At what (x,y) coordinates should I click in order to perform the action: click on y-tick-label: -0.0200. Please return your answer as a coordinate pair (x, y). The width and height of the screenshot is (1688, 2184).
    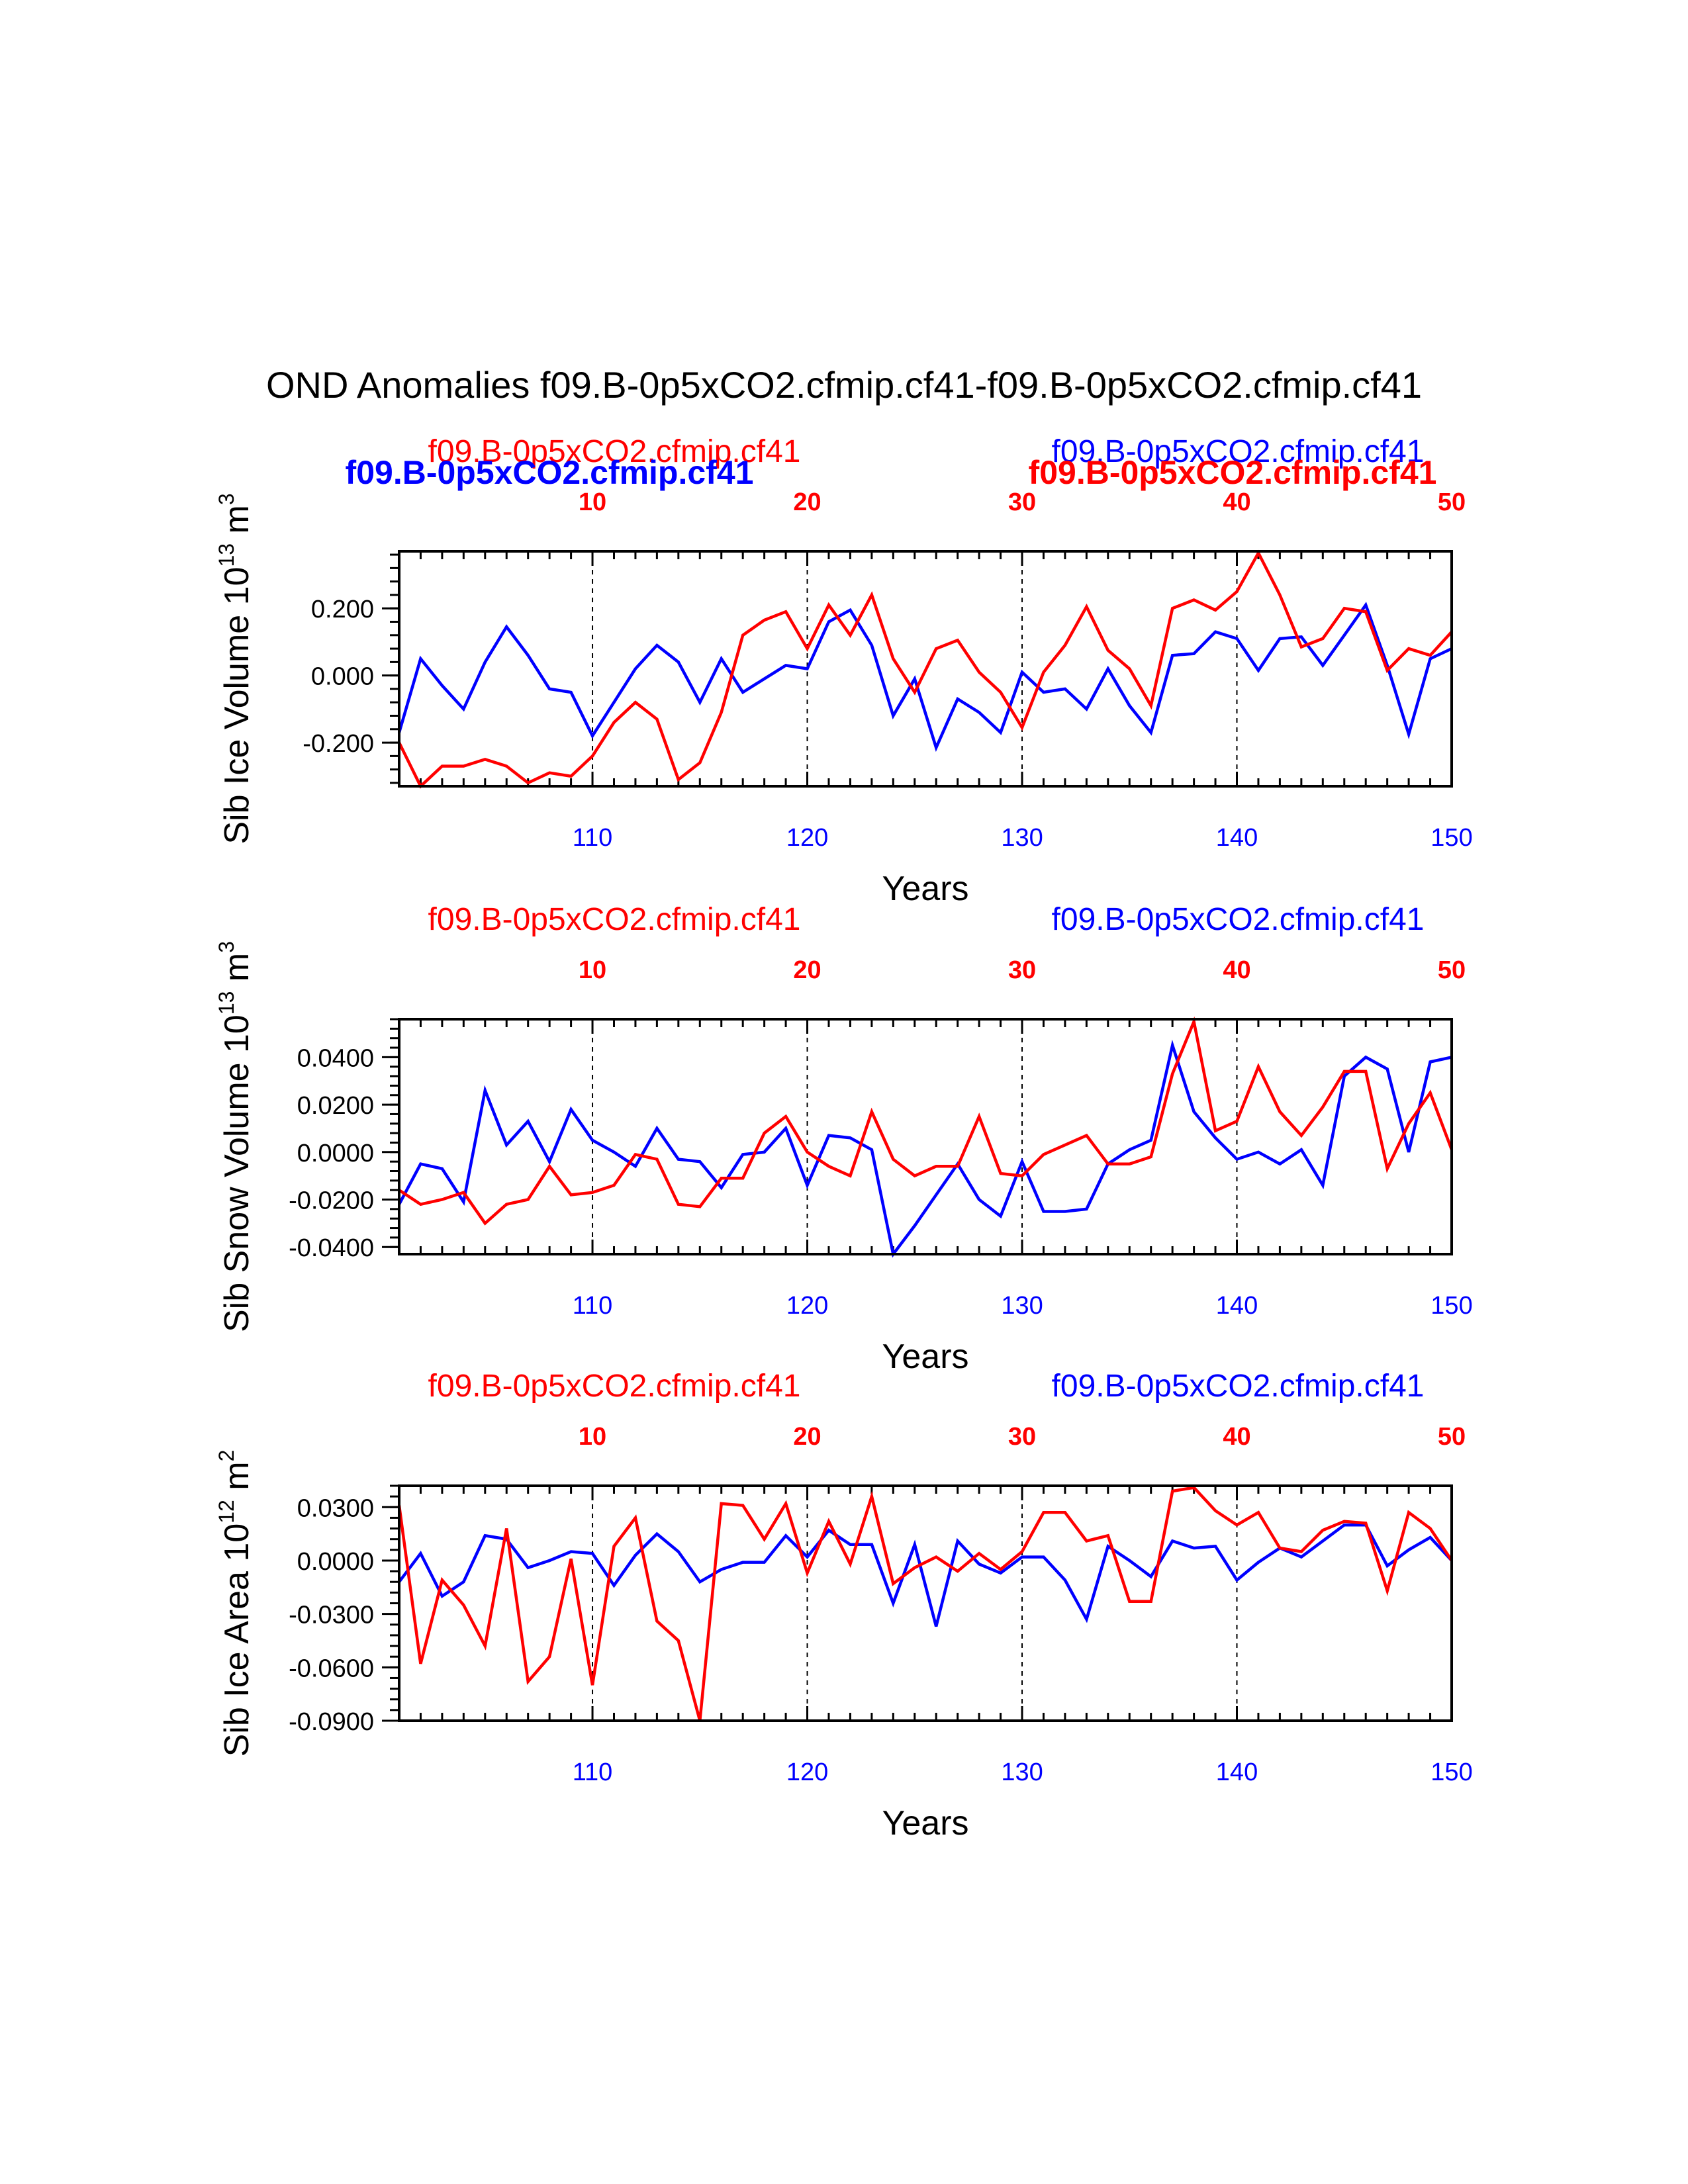
    Looking at the image, I should click on (331, 1201).